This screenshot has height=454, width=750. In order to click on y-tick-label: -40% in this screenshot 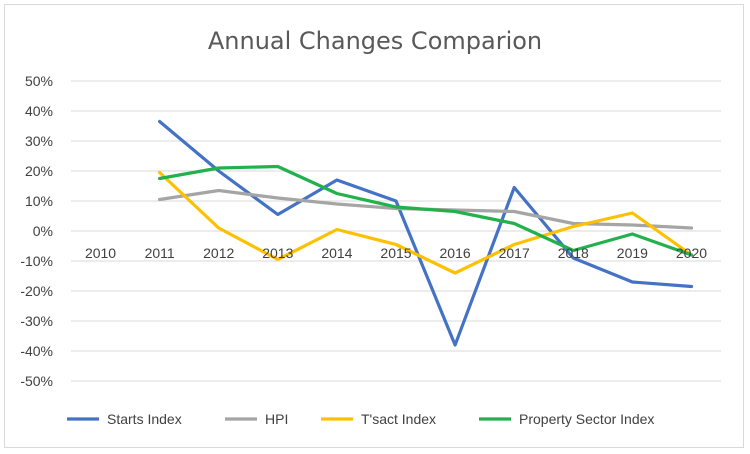, I will do `click(36, 351)`.